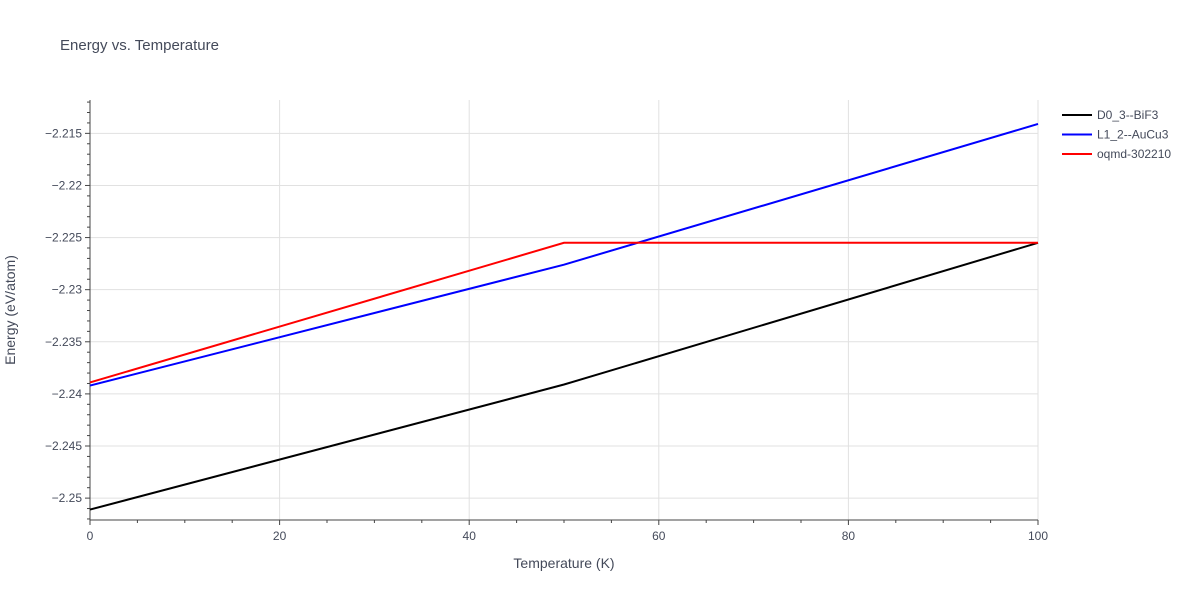  I want to click on legend: D0_3--BiF3 L1_2--AuCu3 oqmd-302210, so click(1116, 134).